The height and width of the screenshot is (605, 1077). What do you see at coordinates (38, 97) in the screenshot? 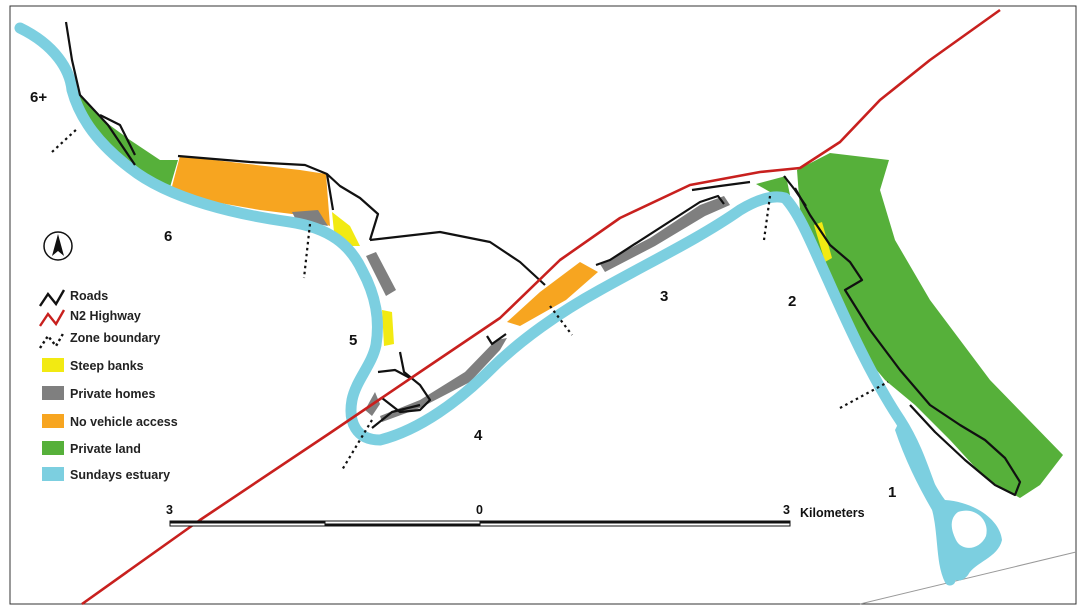
I see `zone-label-6plus: 6+` at bounding box center [38, 97].